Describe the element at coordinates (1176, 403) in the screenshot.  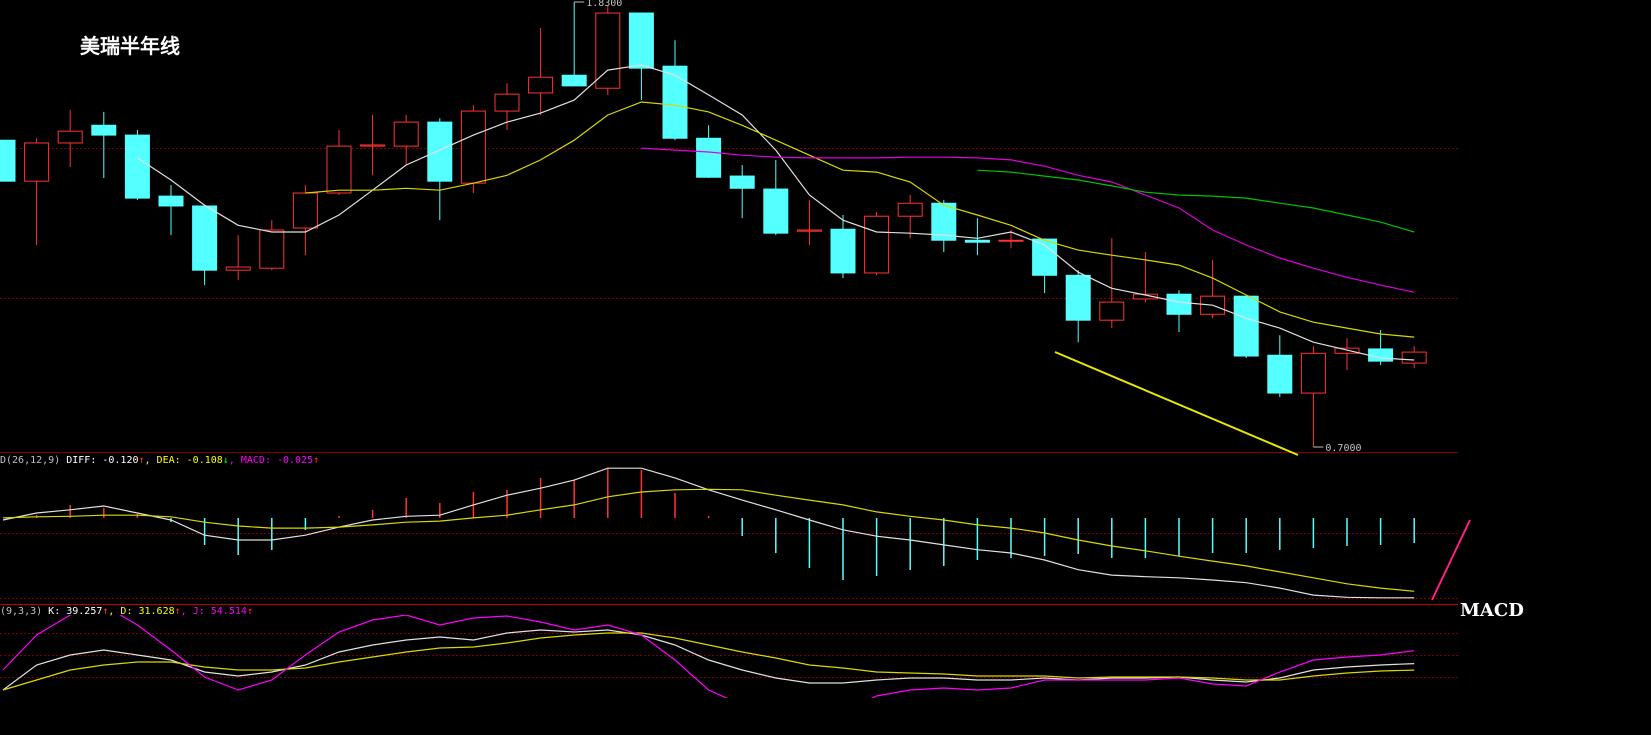
I see `trend-line` at that location.